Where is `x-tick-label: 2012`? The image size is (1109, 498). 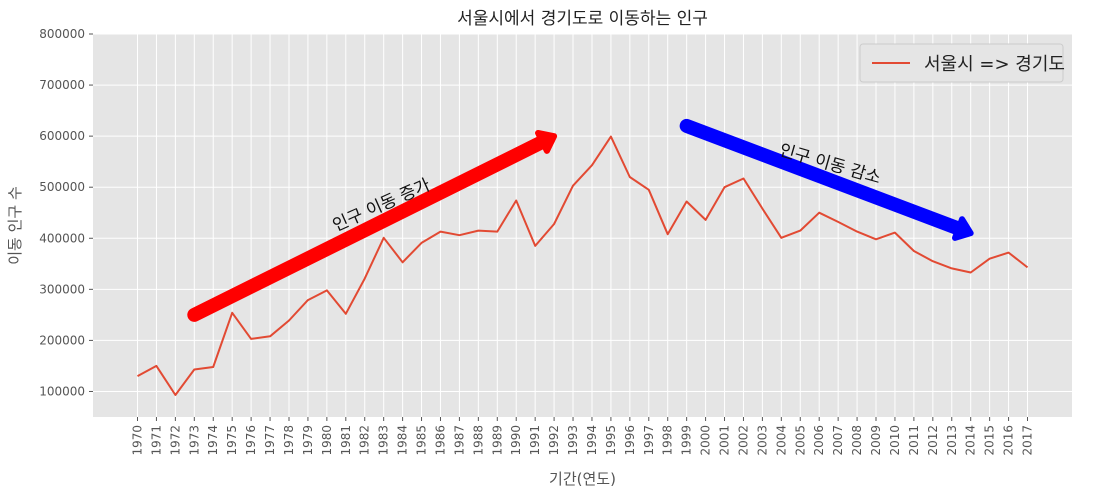
x-tick-label: 2012 is located at coordinates (933, 440).